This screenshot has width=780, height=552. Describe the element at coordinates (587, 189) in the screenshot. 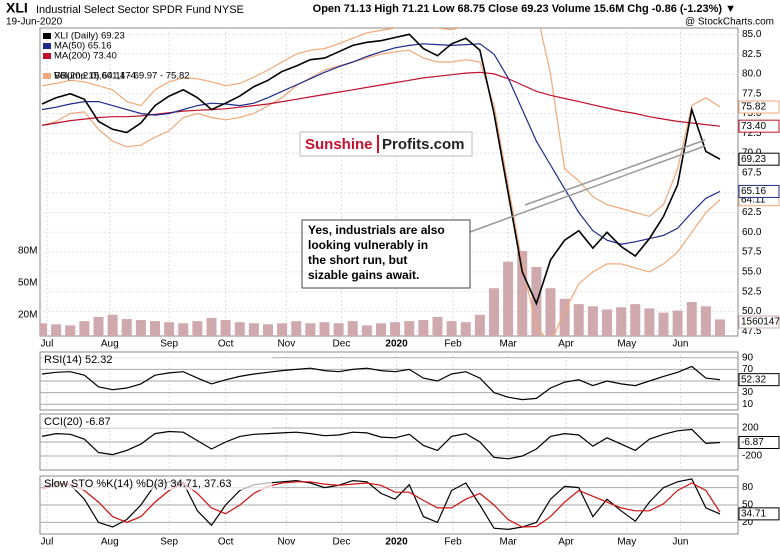

I see `trend-line` at that location.